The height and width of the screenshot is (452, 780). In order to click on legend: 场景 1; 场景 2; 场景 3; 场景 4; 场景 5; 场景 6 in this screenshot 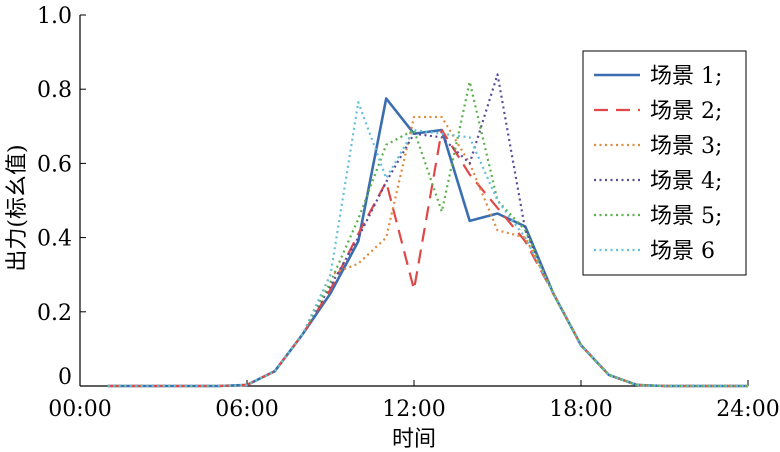, I will do `click(664, 163)`.